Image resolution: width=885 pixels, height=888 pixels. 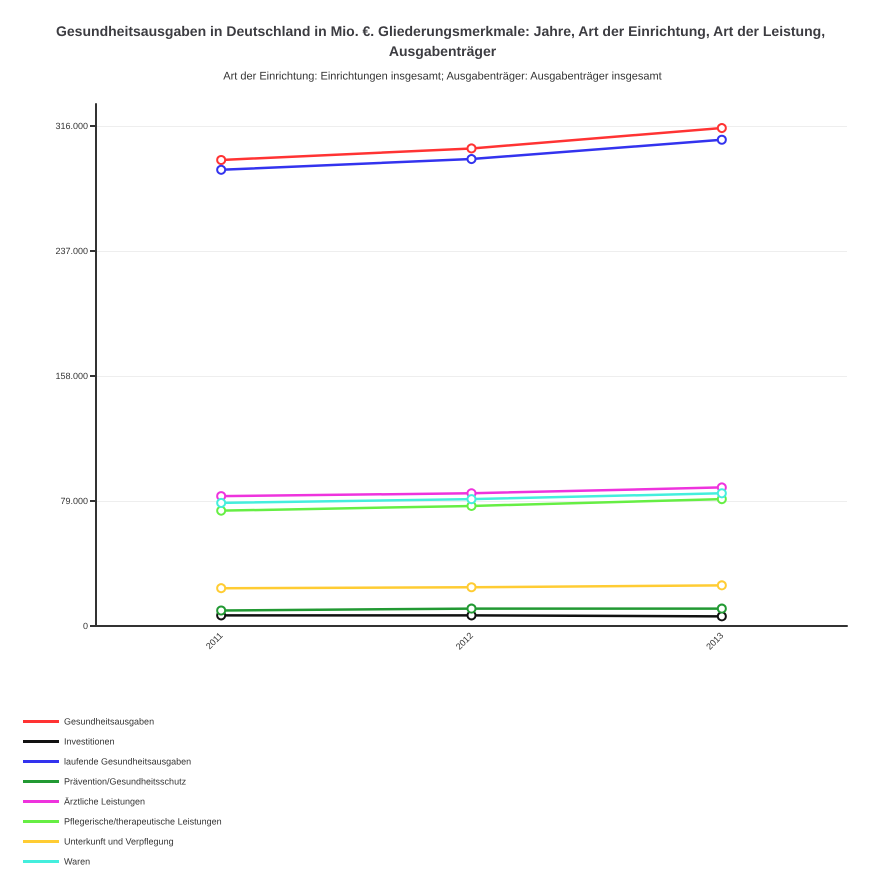 What do you see at coordinates (105, 801) in the screenshot?
I see `legend-label: Ärztliche Leistungen` at bounding box center [105, 801].